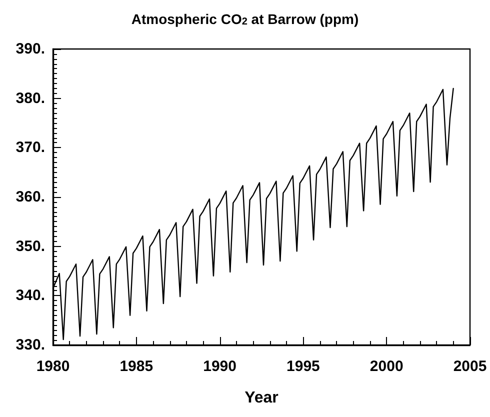  What do you see at coordinates (303, 366) in the screenshot?
I see `x-tick-label: 1995` at bounding box center [303, 366].